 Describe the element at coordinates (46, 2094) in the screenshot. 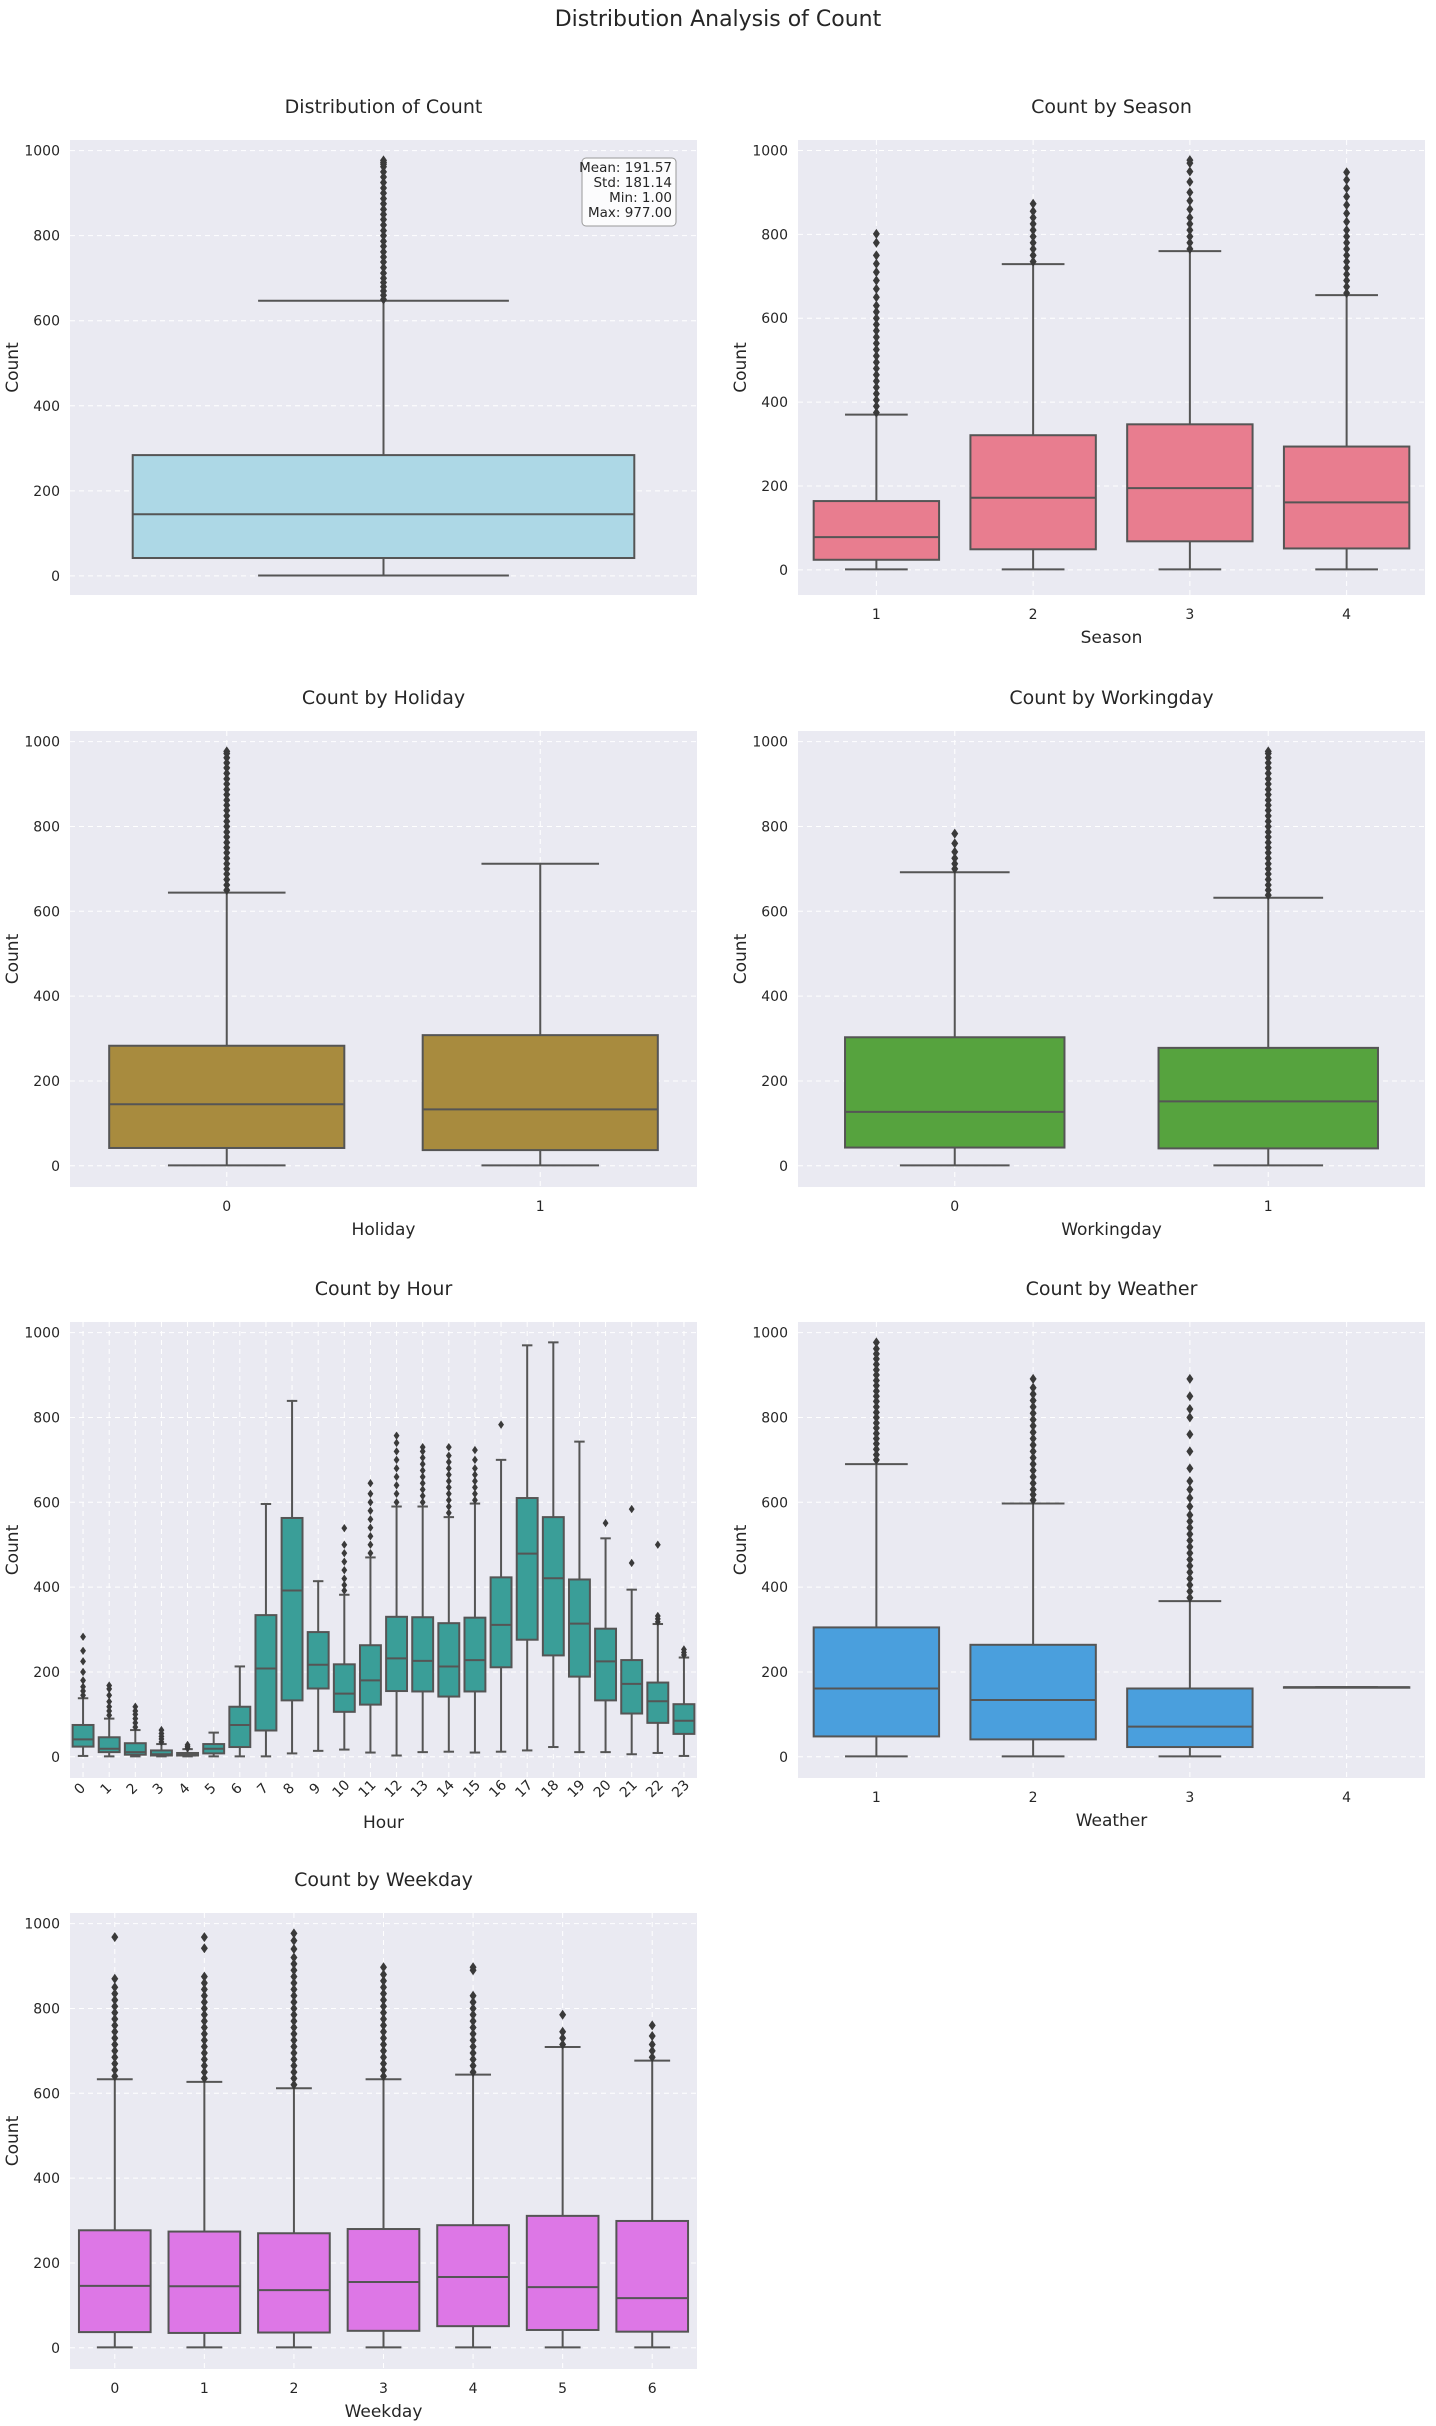

I see `y-tick-label: 600` at that location.